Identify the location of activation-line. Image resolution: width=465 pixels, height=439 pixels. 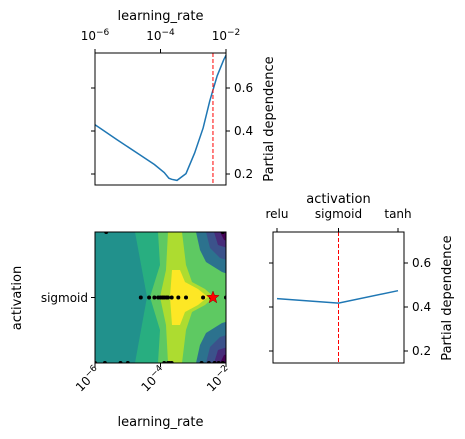
(337, 297).